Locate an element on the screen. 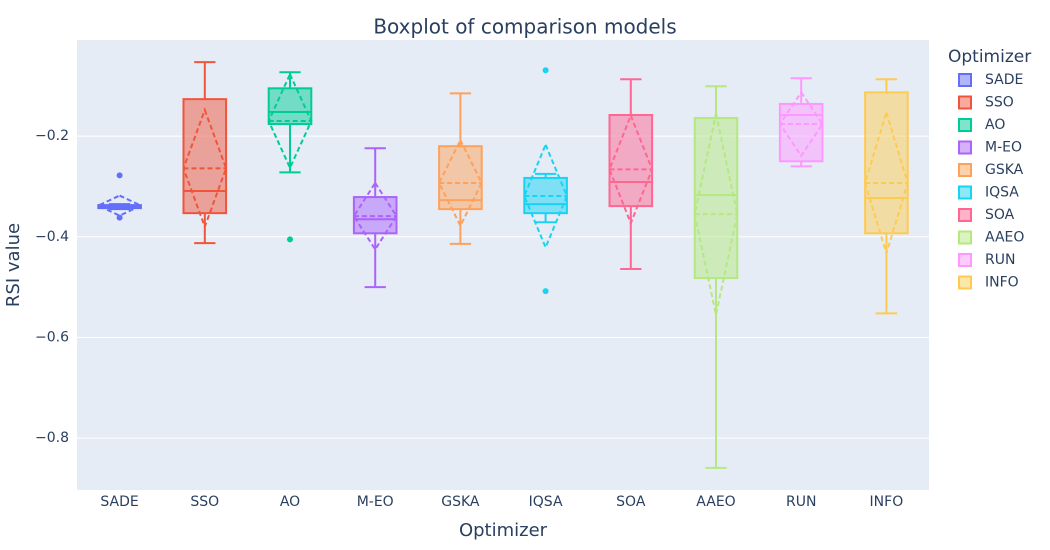 This screenshot has width=1050, height=550. x-tick-label: INFO is located at coordinates (887, 502).